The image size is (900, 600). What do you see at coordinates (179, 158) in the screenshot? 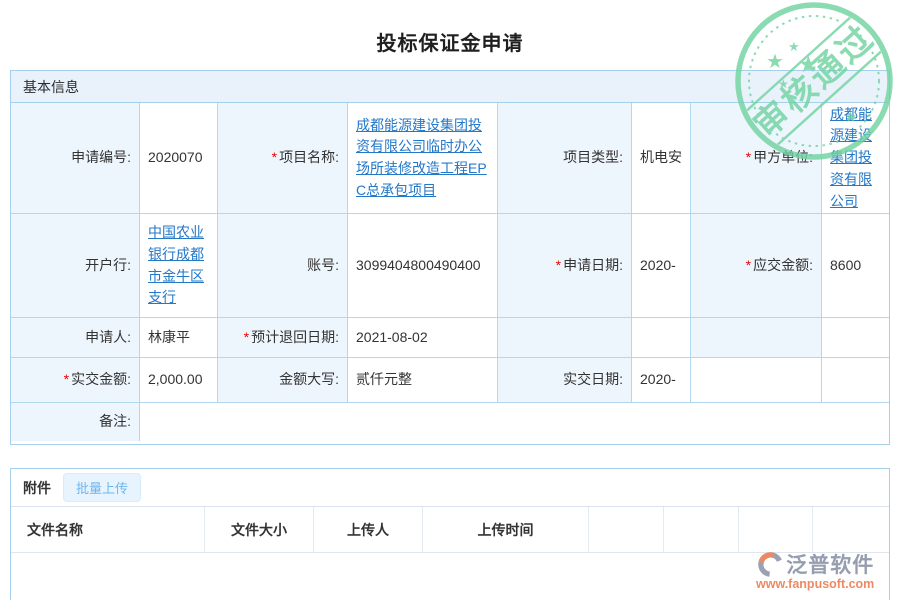
I see `apply-no-value: 2020070` at bounding box center [179, 158].